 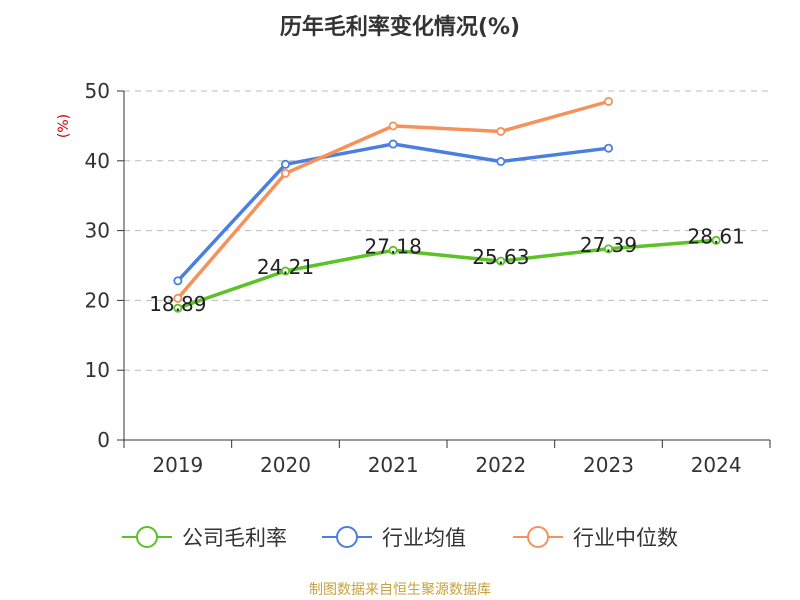 I want to click on legend: 公司毛利率 行业均值 行业中位数, so click(x=400, y=538).